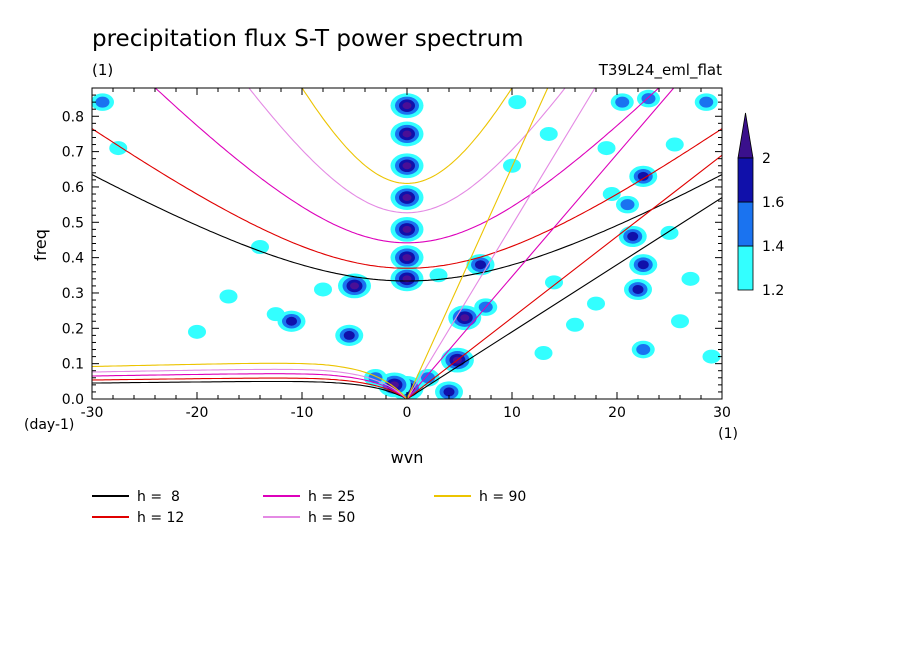  What do you see at coordinates (331, 497) in the screenshot?
I see `legend-label: h = 25` at bounding box center [331, 497].